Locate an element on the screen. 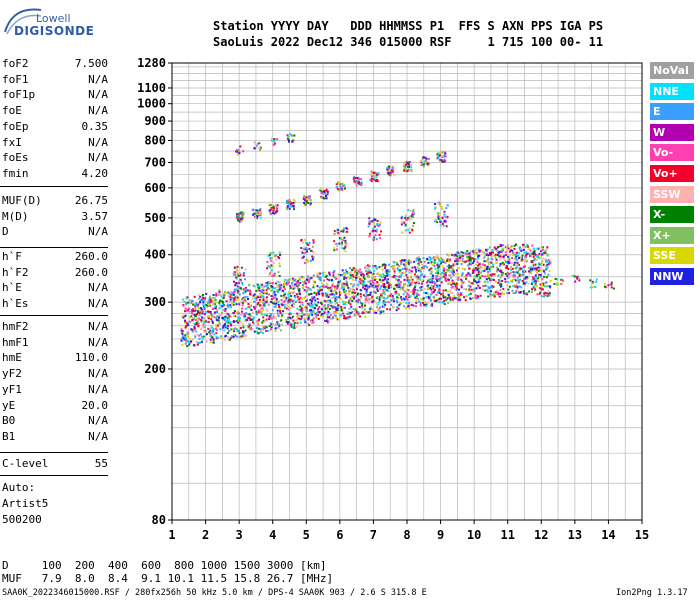 The width and height of the screenshot is (700, 600). y-tick-label: 200 is located at coordinates (155, 369).